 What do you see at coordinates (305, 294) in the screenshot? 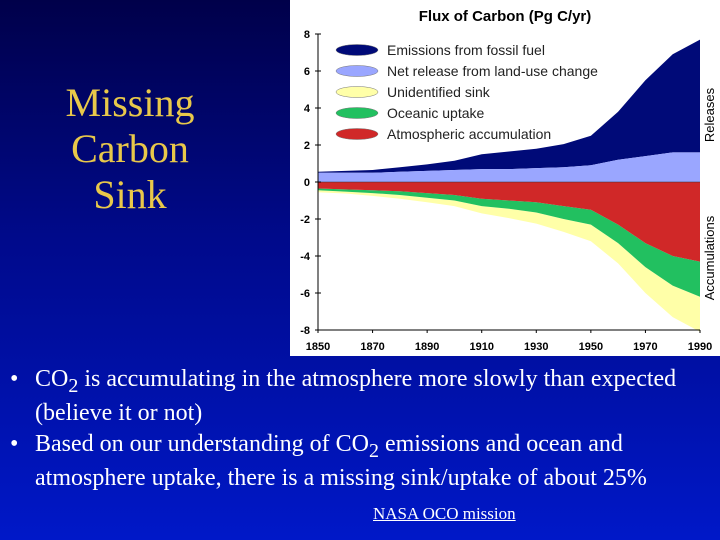
I see `y-tick-label: -6` at bounding box center [305, 294].